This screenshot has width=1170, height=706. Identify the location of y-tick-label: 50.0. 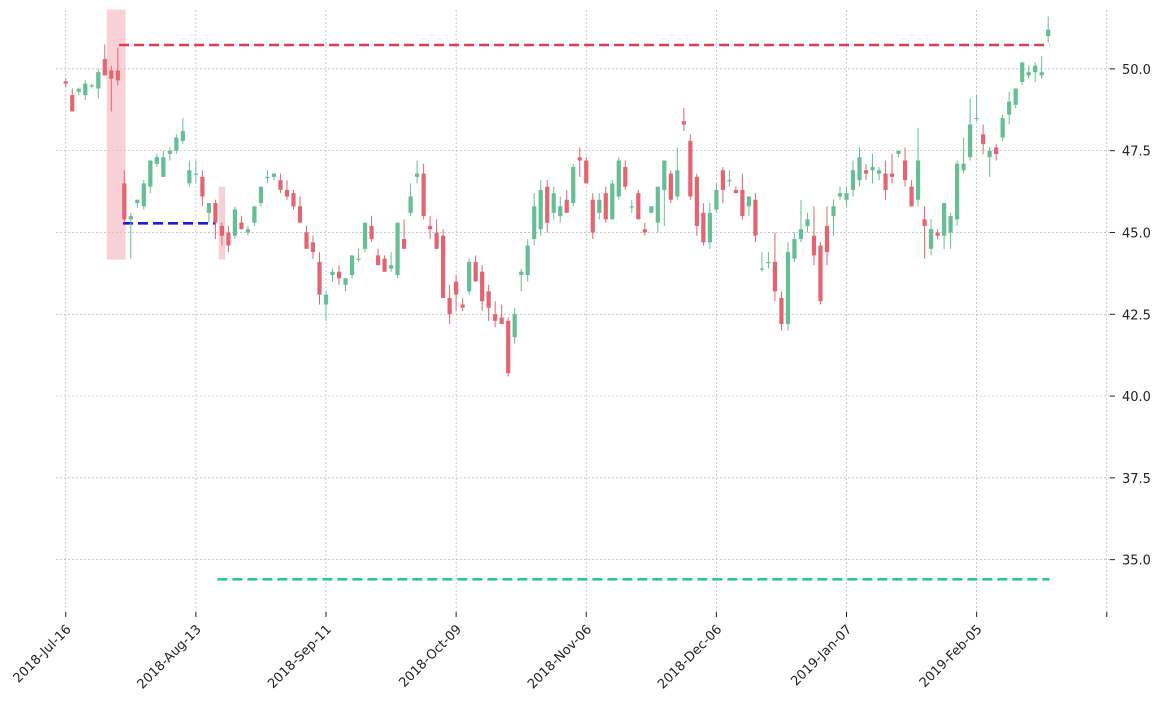
(1136, 70).